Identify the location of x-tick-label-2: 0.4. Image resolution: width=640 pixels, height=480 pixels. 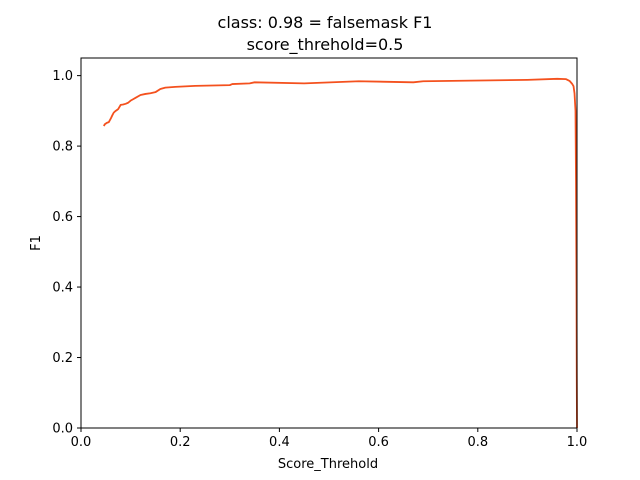
(279, 442).